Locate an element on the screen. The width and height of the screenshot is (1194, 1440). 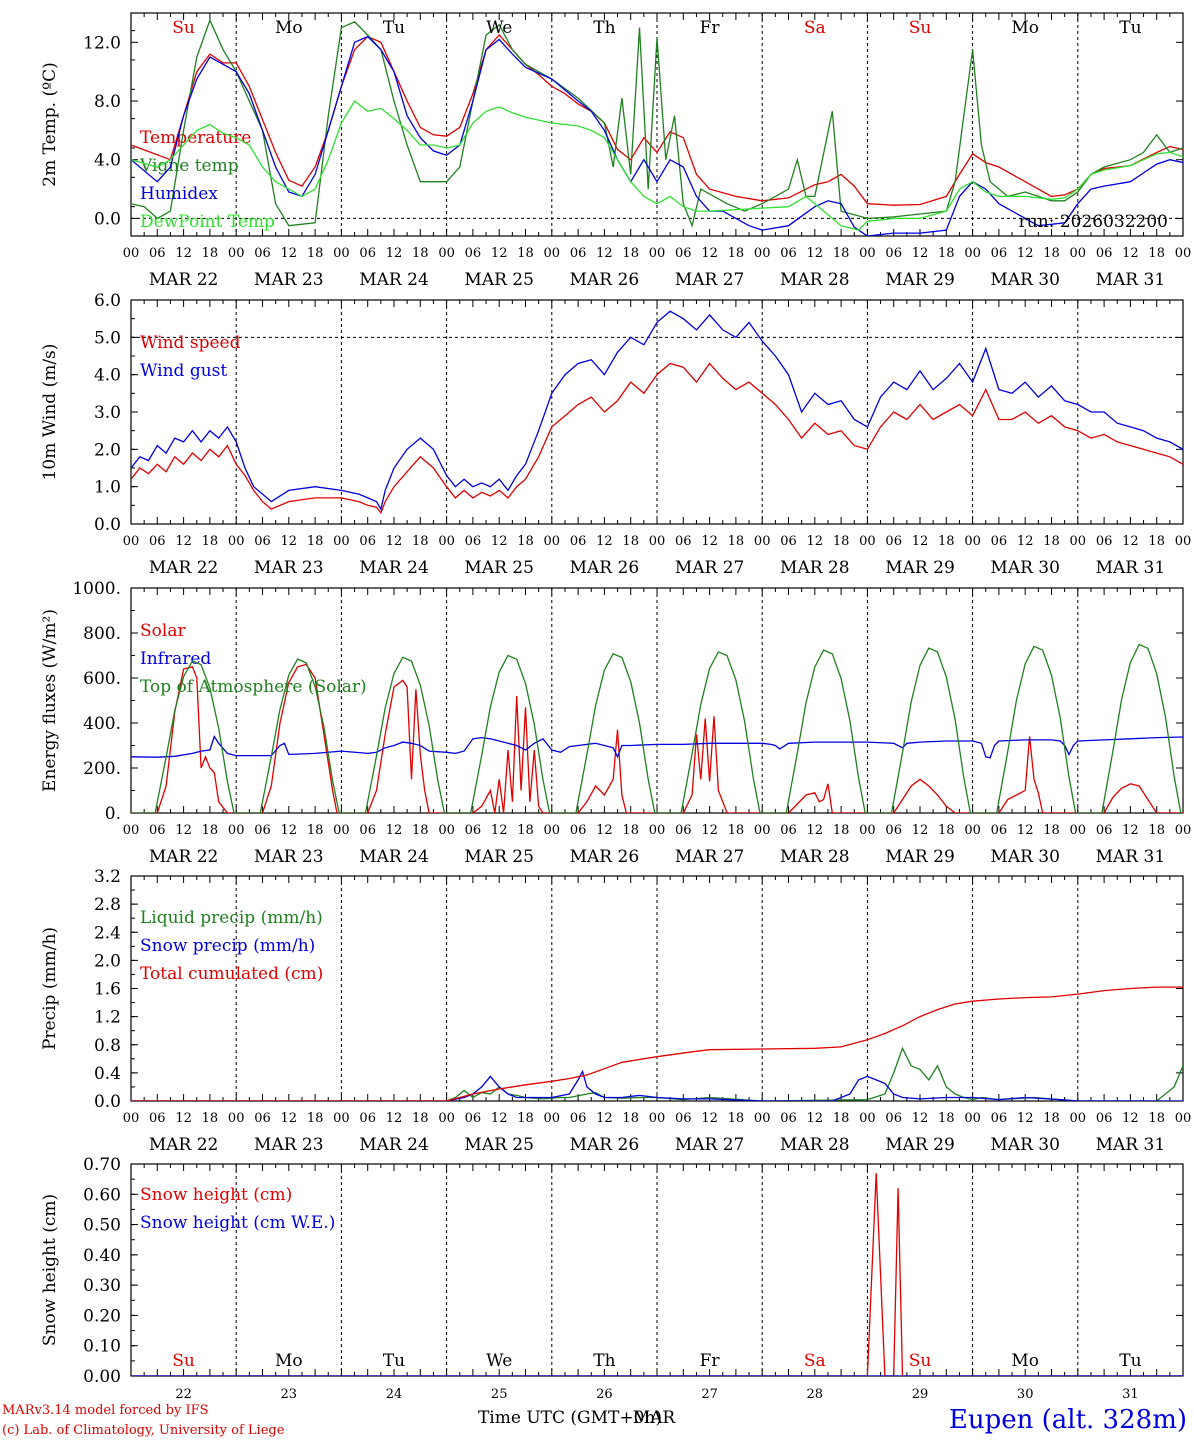
y-axis-label: Snow height (cm) is located at coordinates (50, 1270).